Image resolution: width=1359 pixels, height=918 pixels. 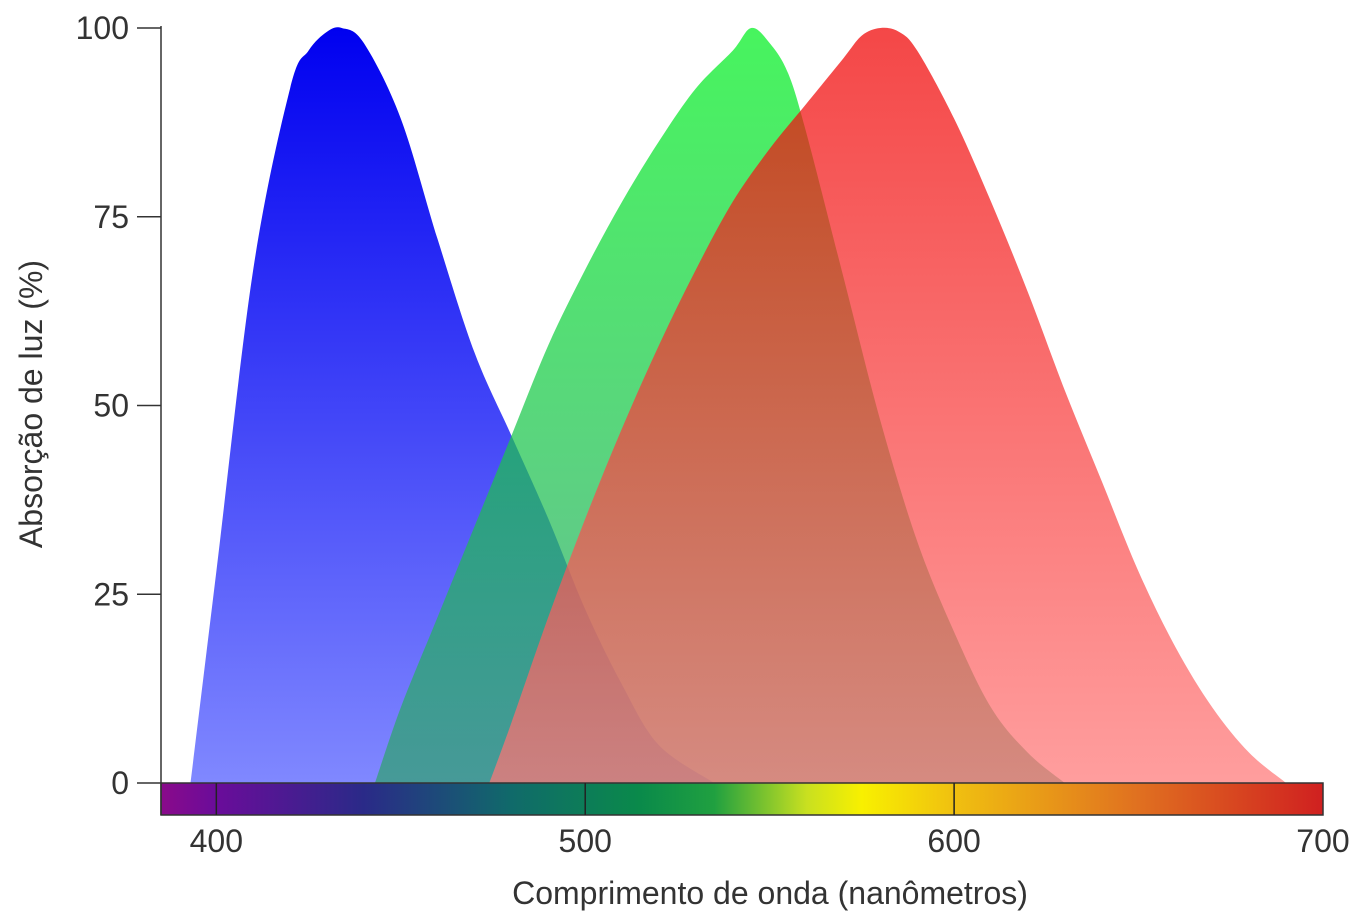 What do you see at coordinates (770, 893) in the screenshot?
I see `x-axis-title: Comprimento de onda (nanômetros)` at bounding box center [770, 893].